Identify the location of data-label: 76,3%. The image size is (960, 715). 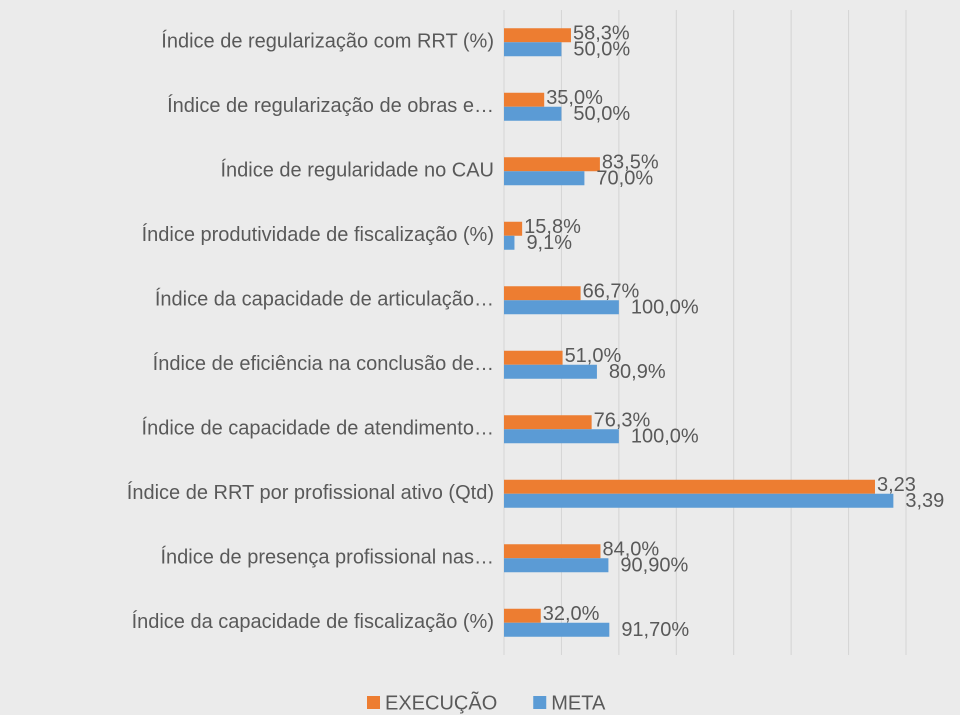
(622, 421).